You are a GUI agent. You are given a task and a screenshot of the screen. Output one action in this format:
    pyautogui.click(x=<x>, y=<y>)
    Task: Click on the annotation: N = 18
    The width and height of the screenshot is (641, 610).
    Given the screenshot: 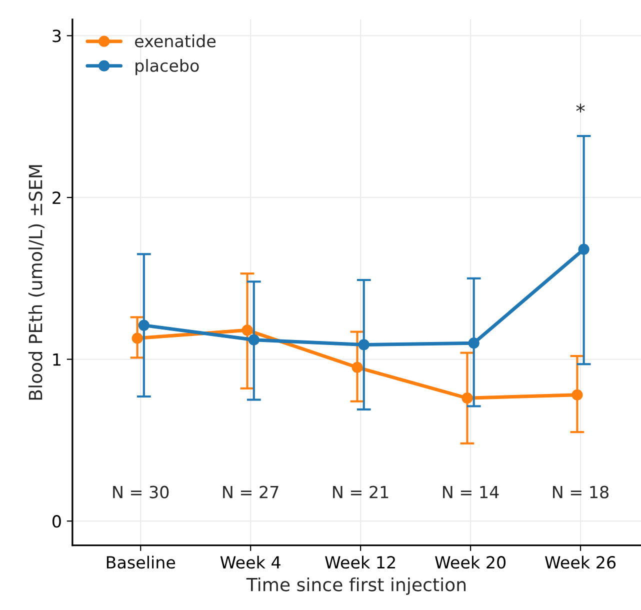 What is the action you would take?
    pyautogui.click(x=580, y=492)
    